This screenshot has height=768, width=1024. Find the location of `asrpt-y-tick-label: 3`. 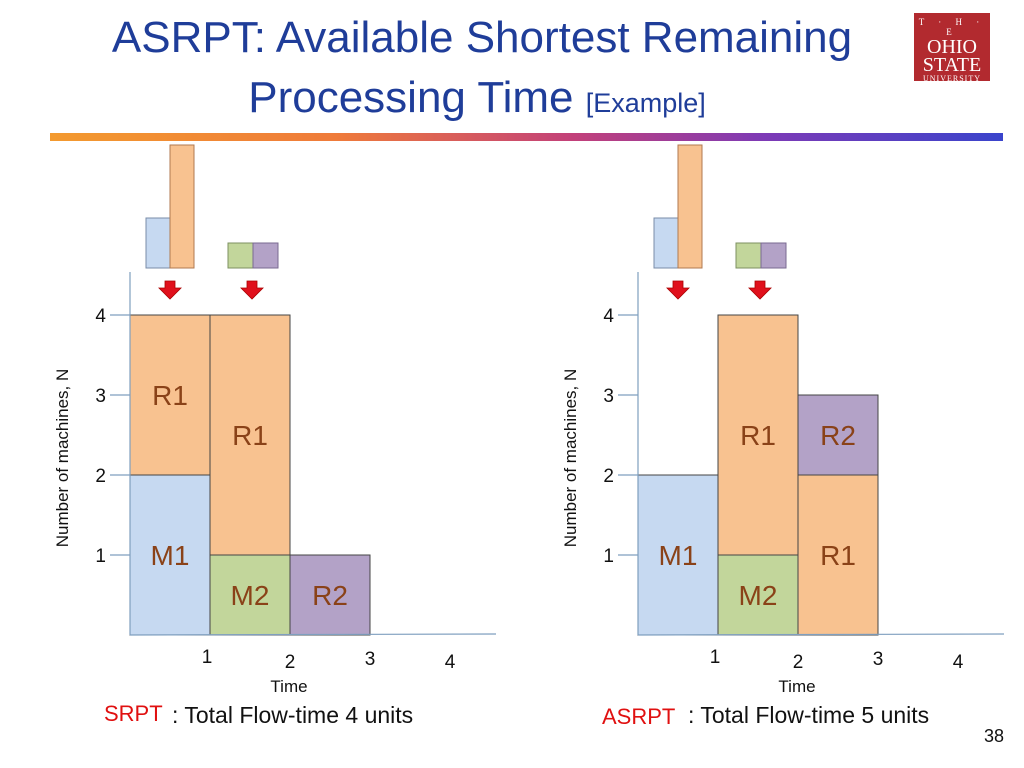

asrpt-y-tick-label: 3 is located at coordinates (608, 396).